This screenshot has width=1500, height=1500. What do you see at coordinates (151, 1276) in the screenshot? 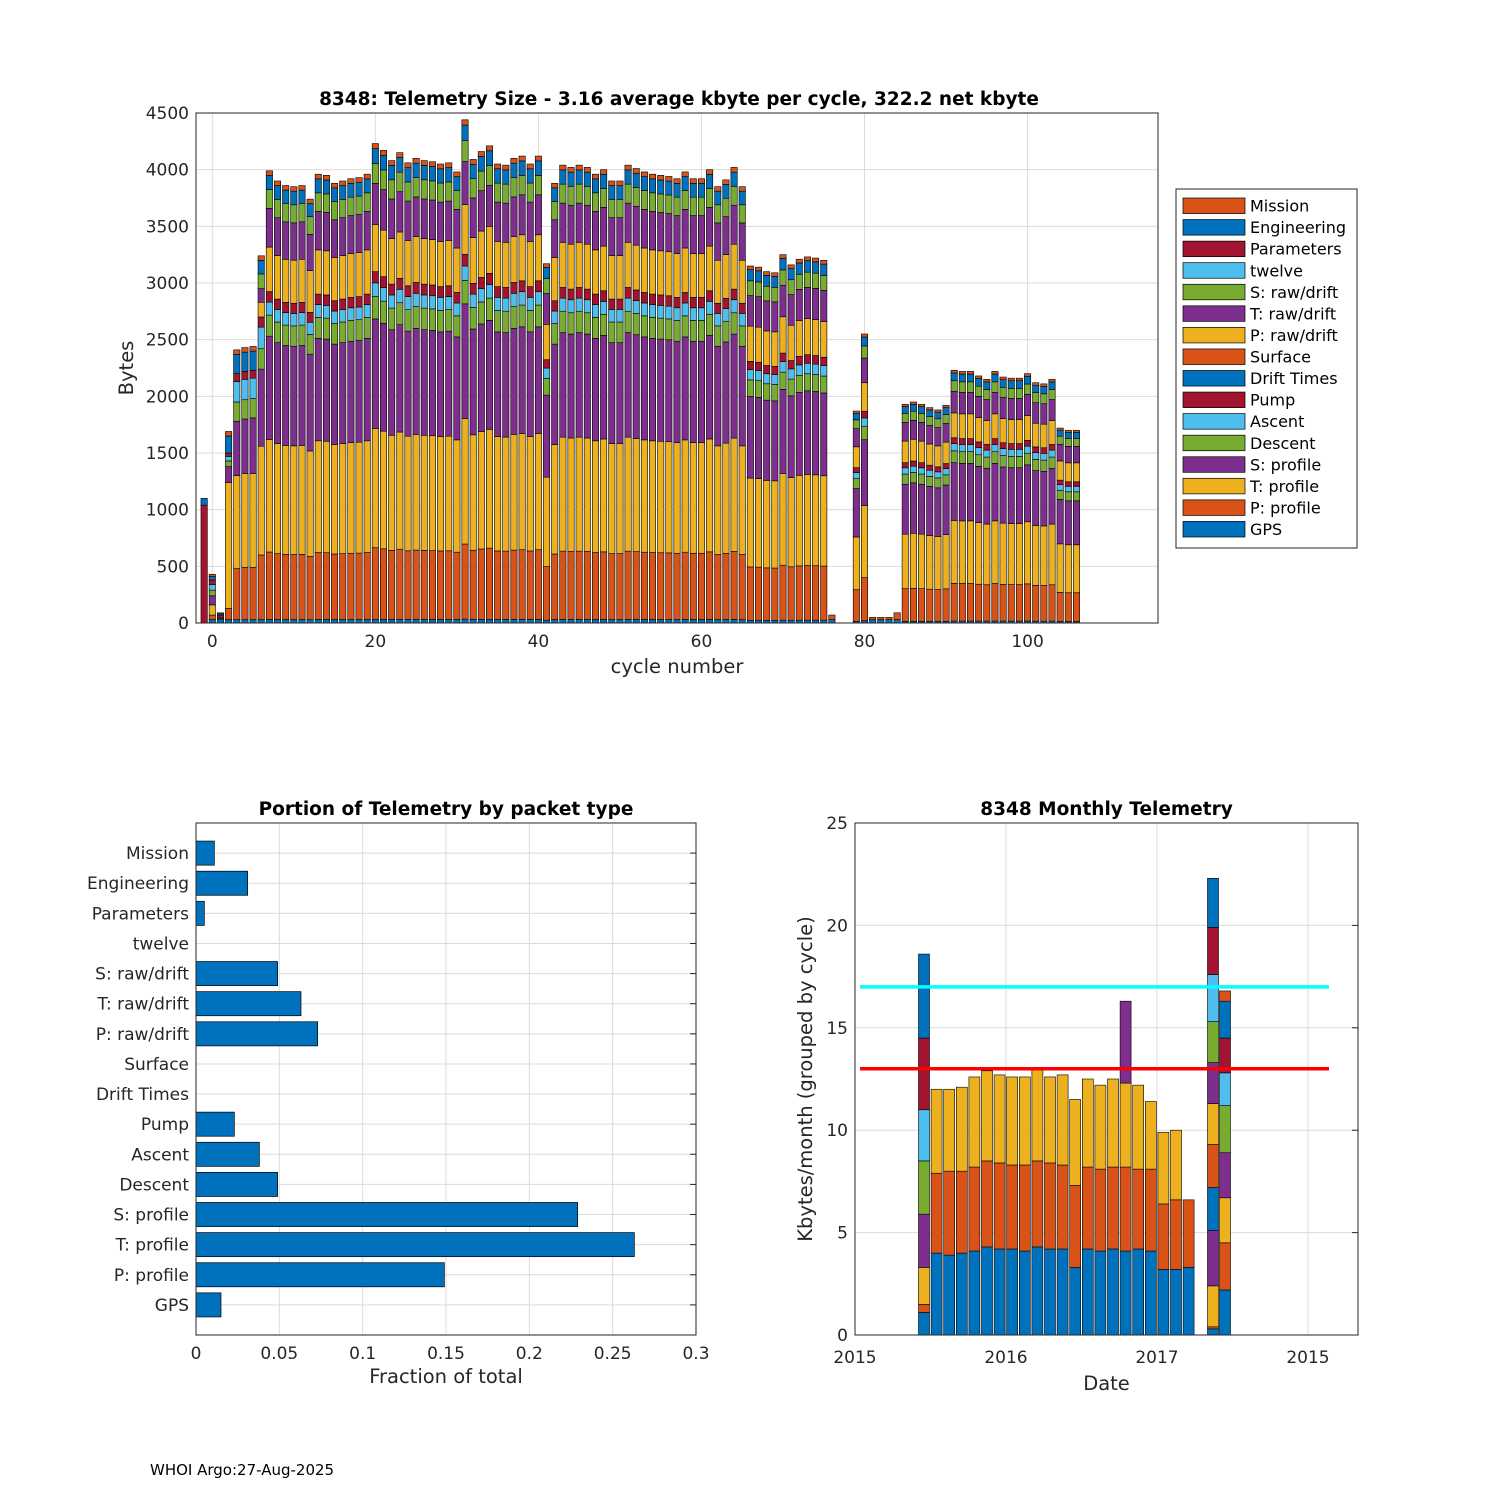
I see `category-label: P: profile` at bounding box center [151, 1276].